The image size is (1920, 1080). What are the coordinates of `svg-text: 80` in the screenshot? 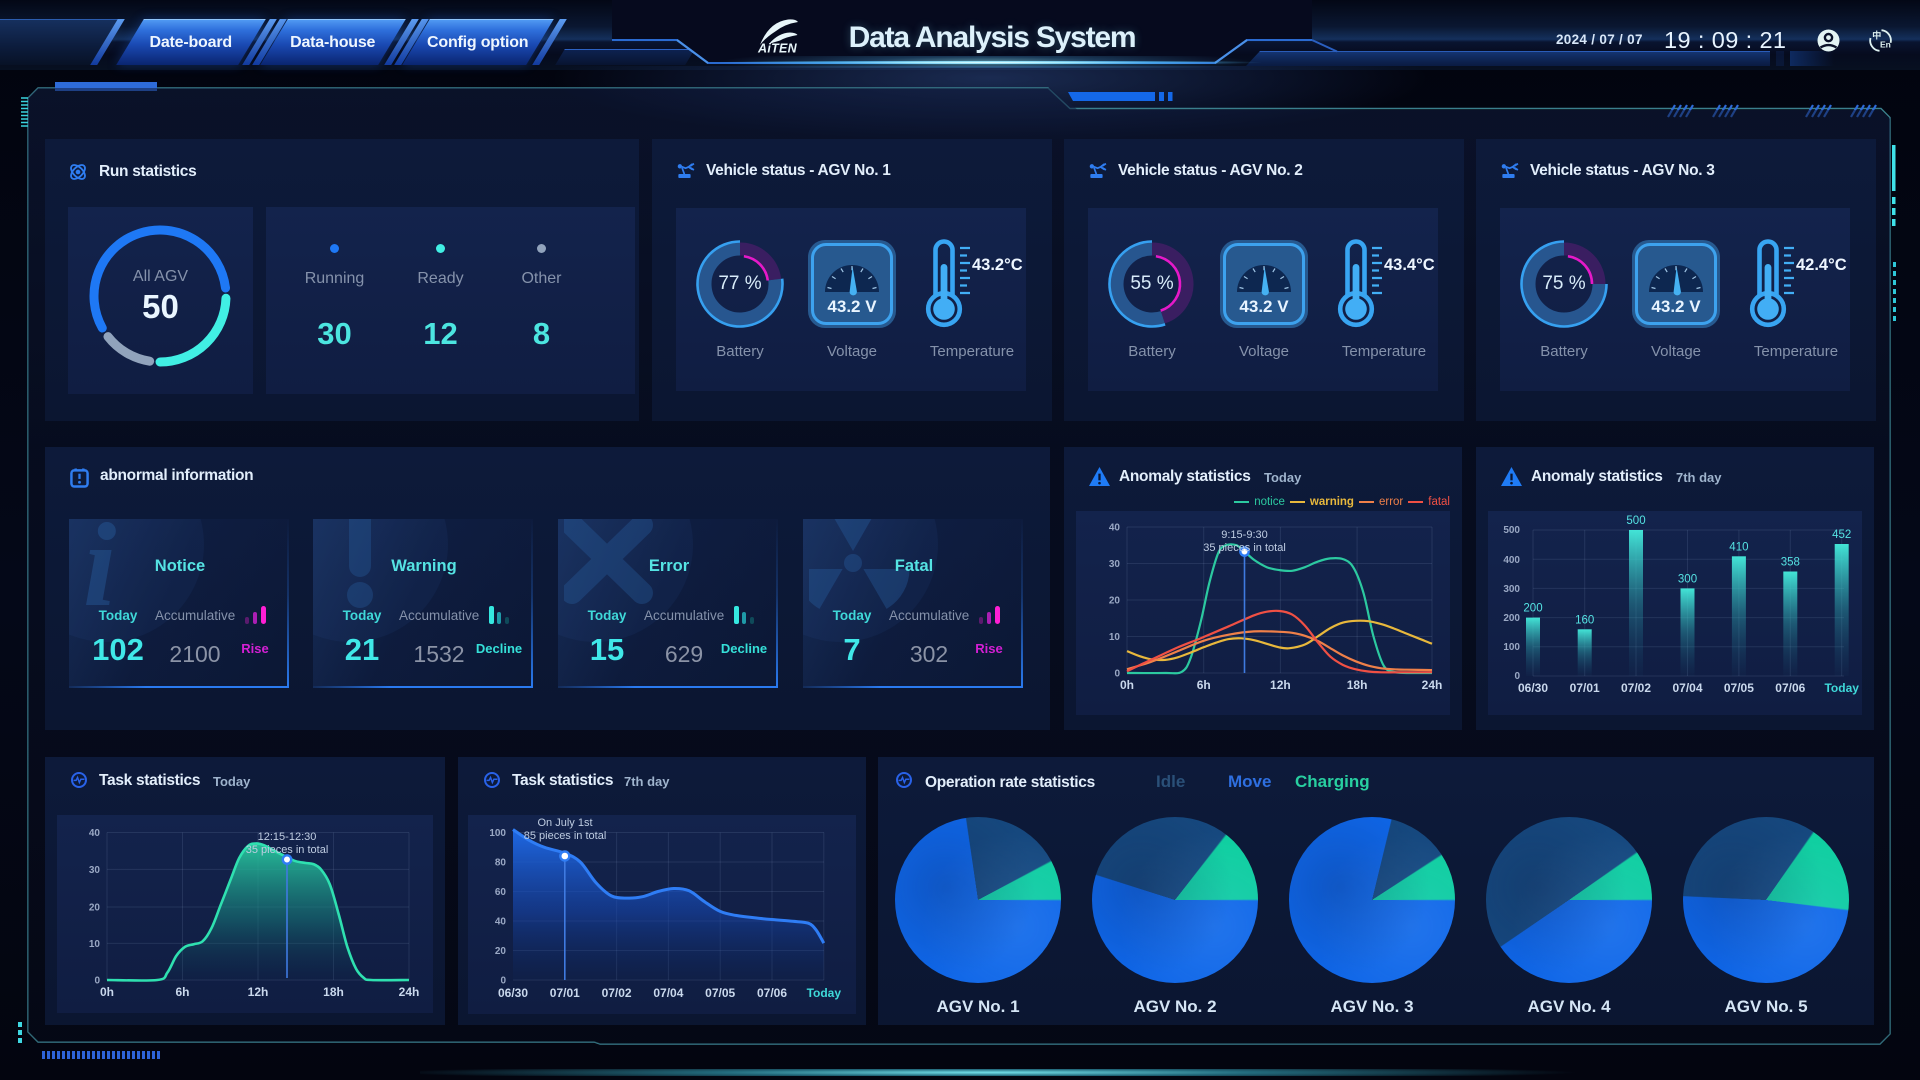 It's located at (501, 863).